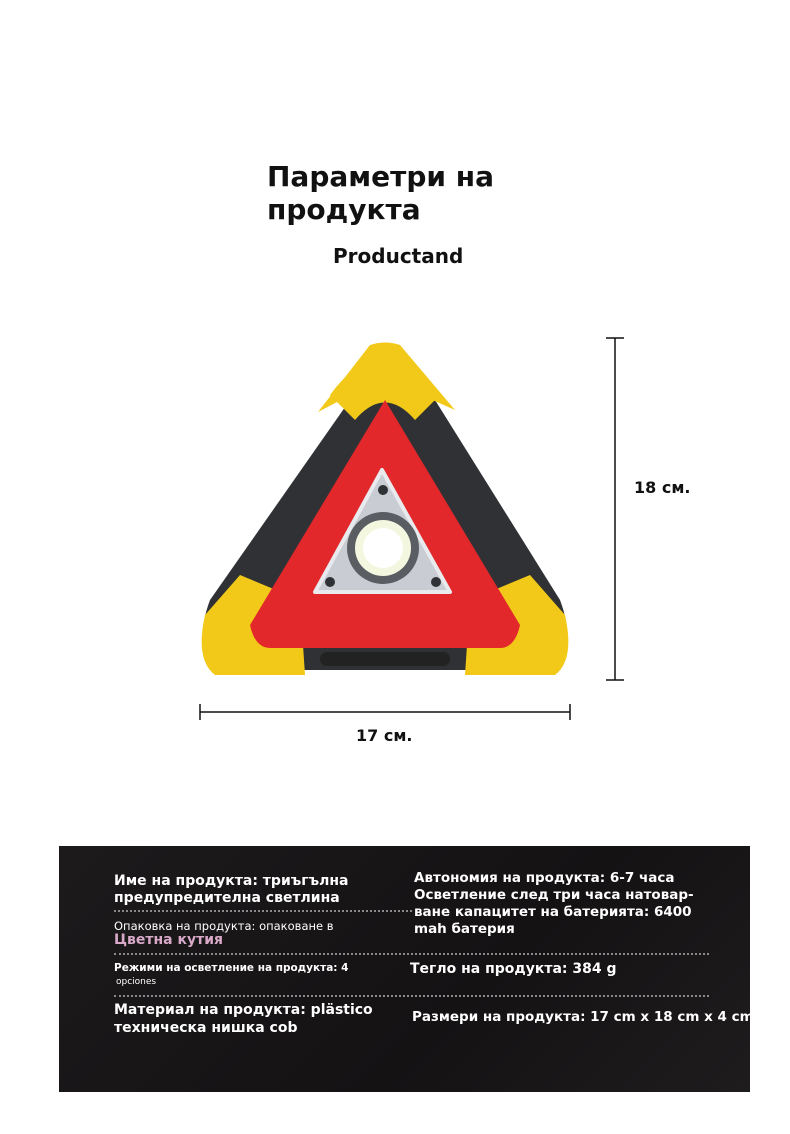 The height and width of the screenshot is (1134, 790). What do you see at coordinates (385, 508) in the screenshot?
I see `warning-triangle-light` at bounding box center [385, 508].